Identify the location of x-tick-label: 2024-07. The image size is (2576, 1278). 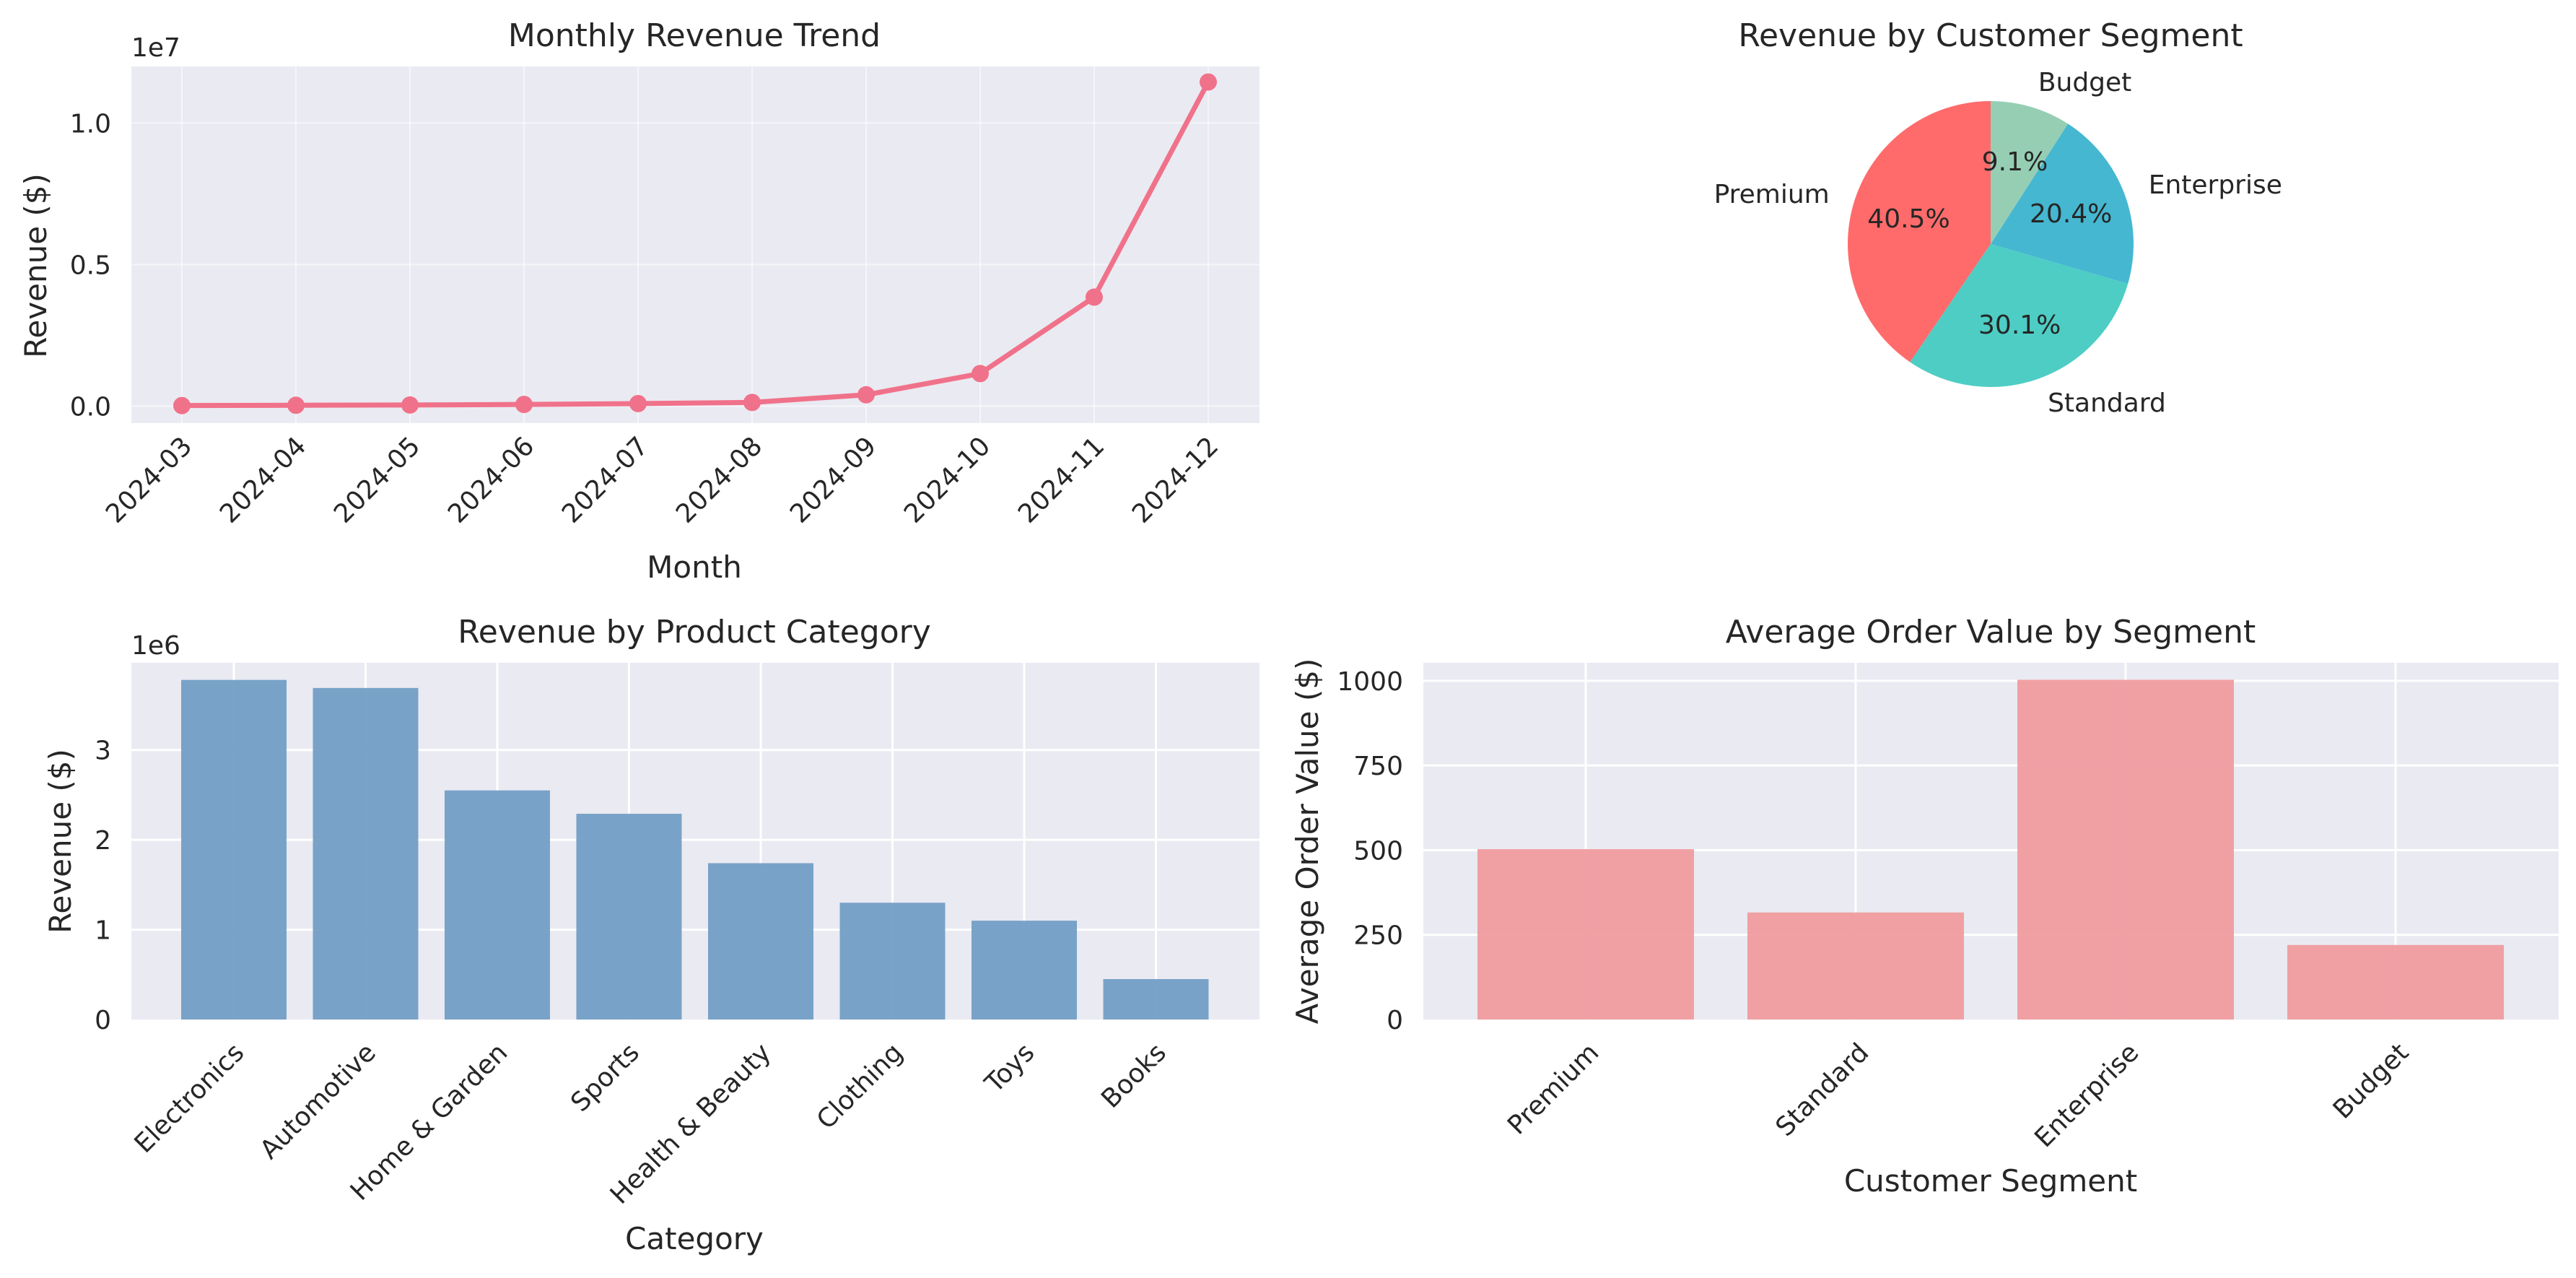
(605, 480).